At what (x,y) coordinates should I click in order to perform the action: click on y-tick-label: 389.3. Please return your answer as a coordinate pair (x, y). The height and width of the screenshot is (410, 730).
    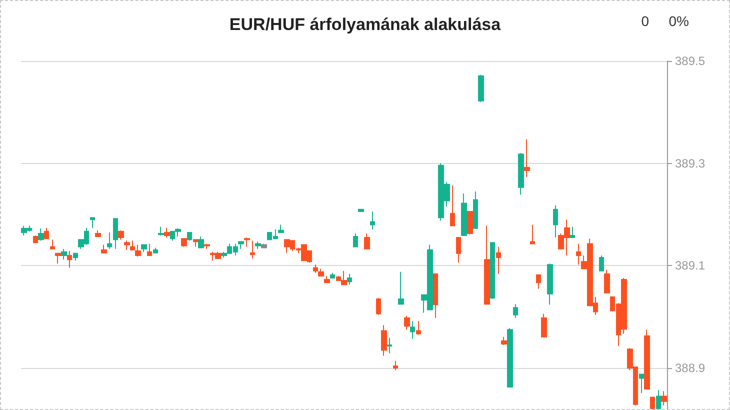
    Looking at the image, I should click on (690, 163).